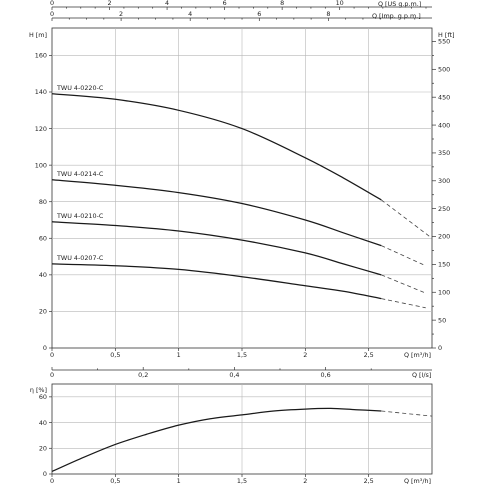 The image size is (484, 484). What do you see at coordinates (442, 320) in the screenshot?
I see `main-y2-tick-label: 50` at bounding box center [442, 320].